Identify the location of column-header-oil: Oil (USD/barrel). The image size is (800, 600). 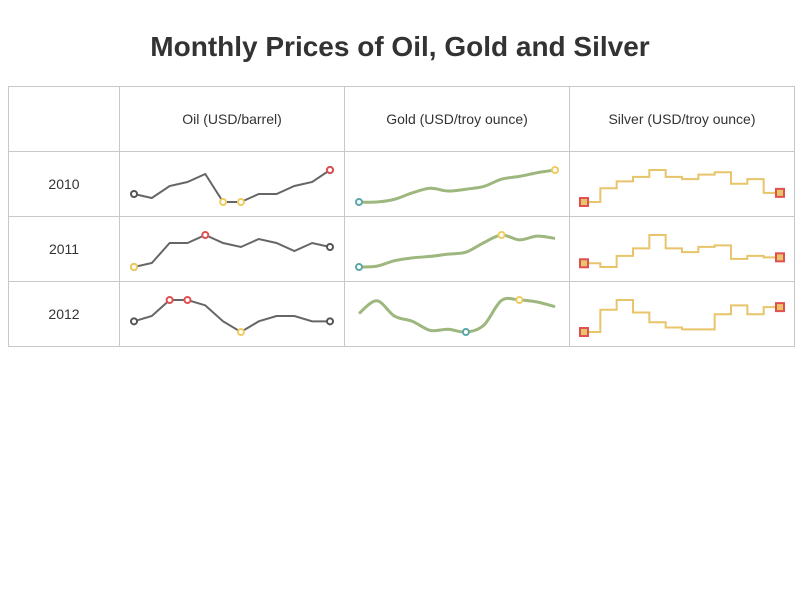
(232, 119).